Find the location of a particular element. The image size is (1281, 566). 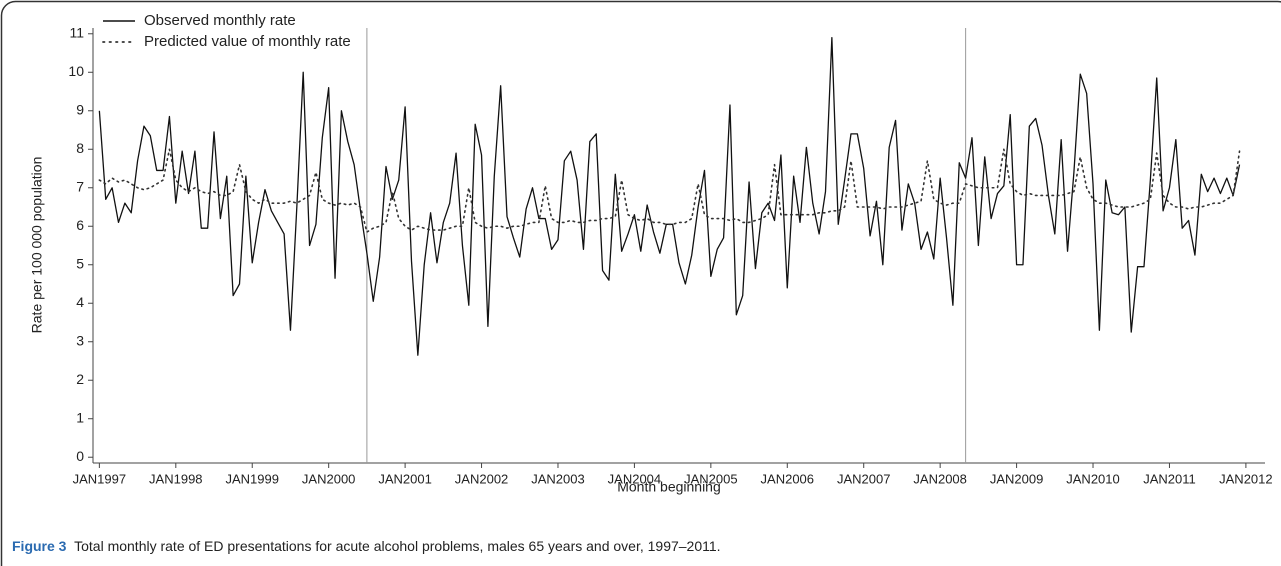

y-tick-label: 10 is located at coordinates (76, 71).